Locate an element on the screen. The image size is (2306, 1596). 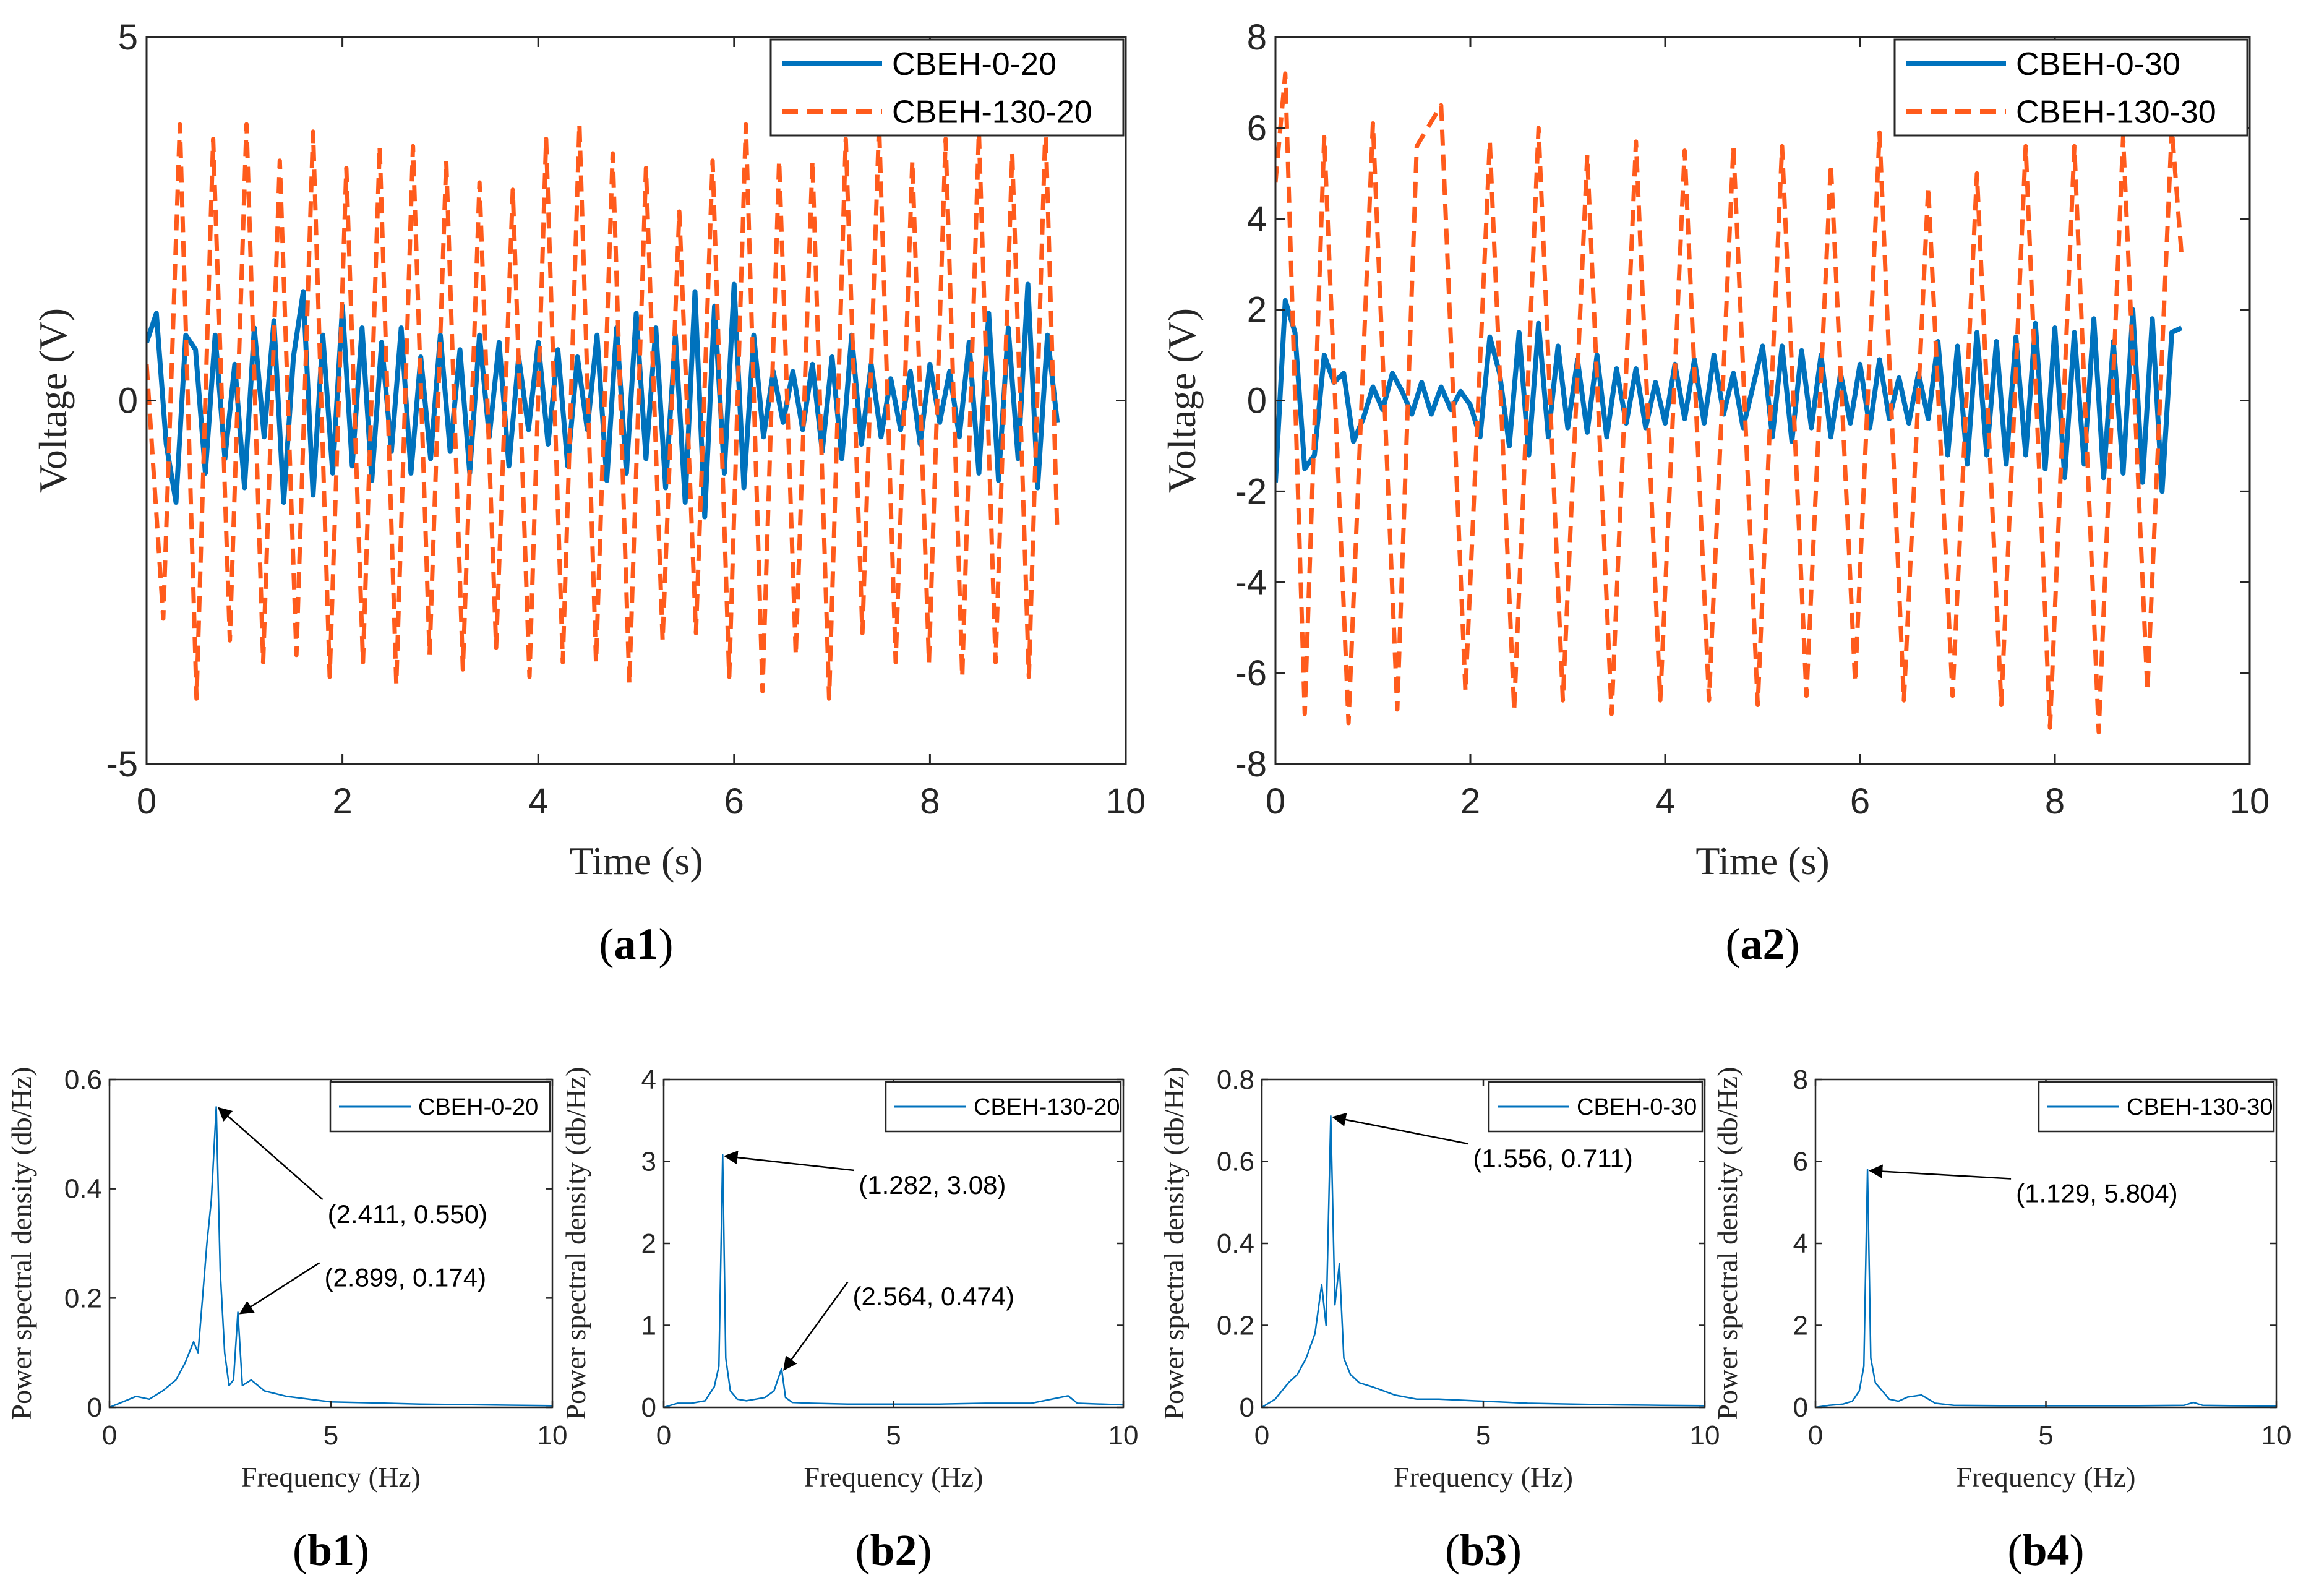
legend: CBEH-0-30 CBEH-130-30 is located at coordinates (2070, 87).